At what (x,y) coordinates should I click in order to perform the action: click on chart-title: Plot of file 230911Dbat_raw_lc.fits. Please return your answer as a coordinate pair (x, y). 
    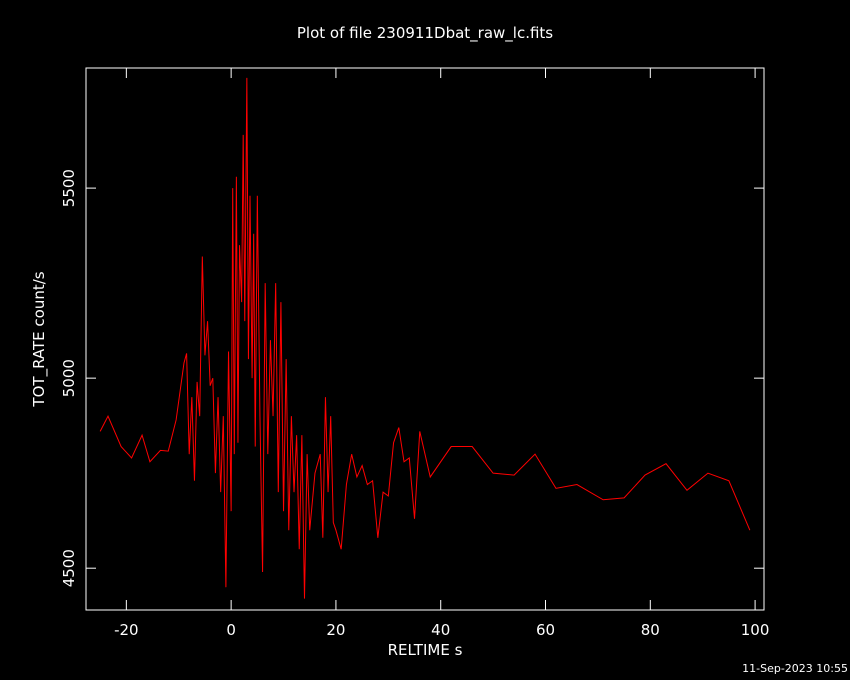
    Looking at the image, I should click on (425, 33).